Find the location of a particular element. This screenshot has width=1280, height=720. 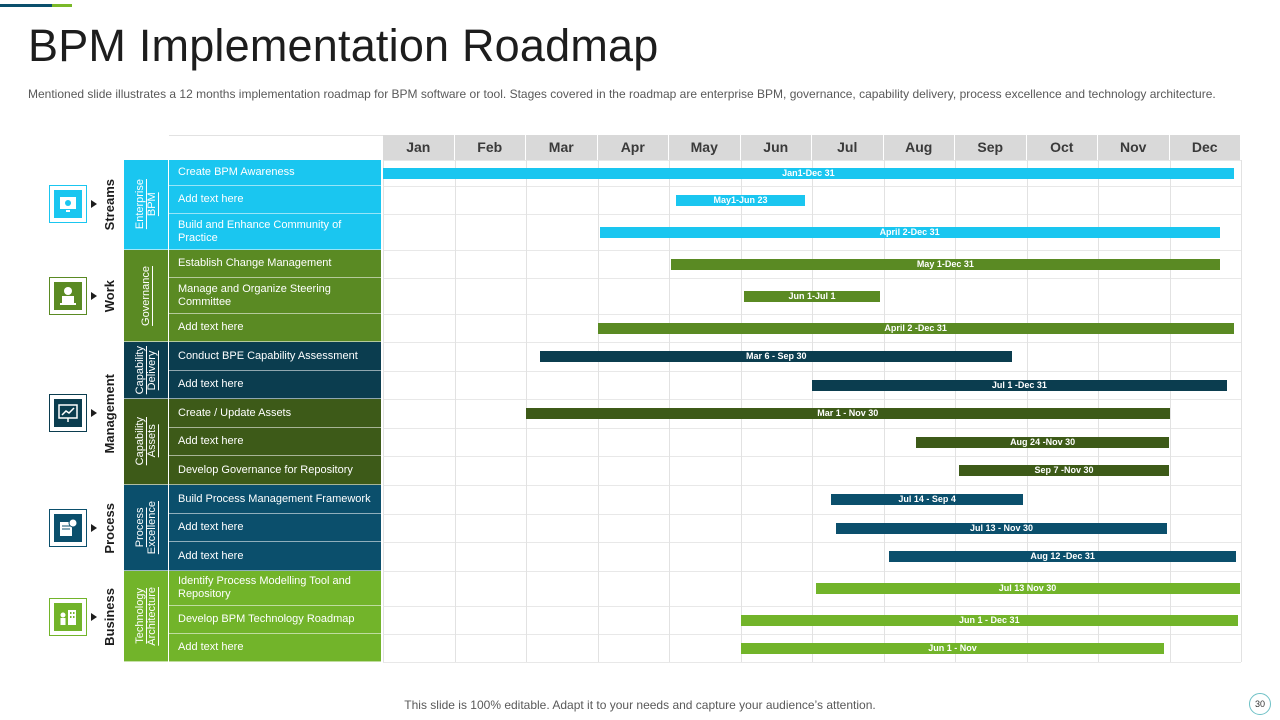

stage-label: Governance is located at coordinates (146, 295).